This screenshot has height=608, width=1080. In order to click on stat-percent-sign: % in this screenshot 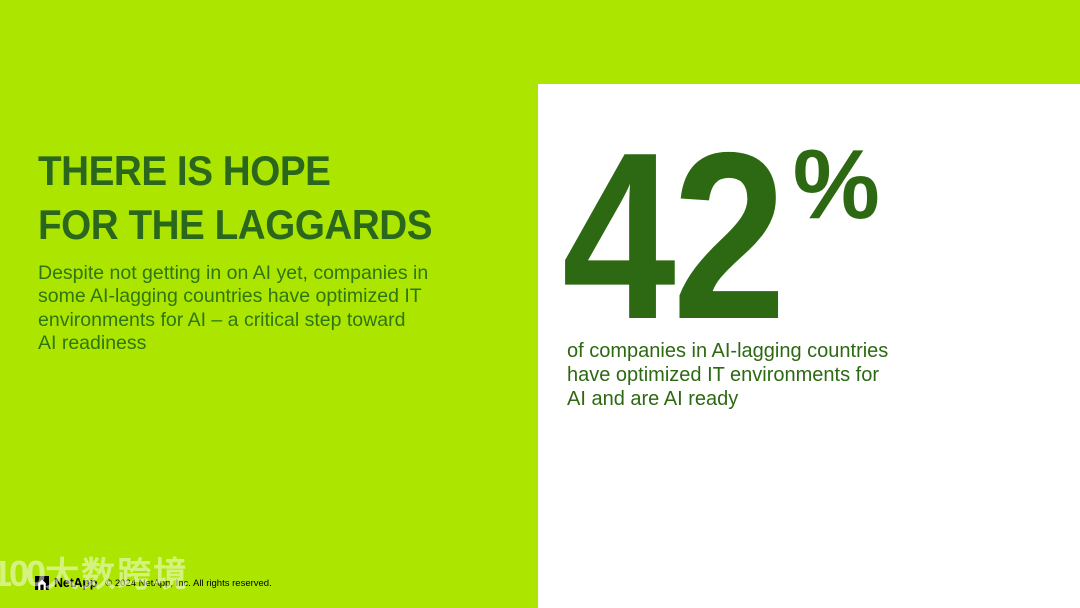, I will do `click(836, 184)`.